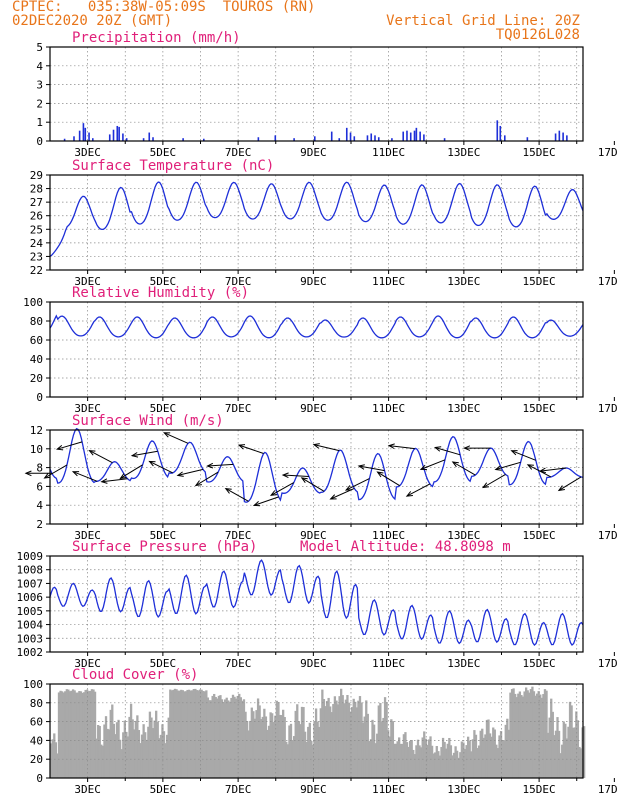  I want to click on y-tick-label: 22, so click(36, 270).